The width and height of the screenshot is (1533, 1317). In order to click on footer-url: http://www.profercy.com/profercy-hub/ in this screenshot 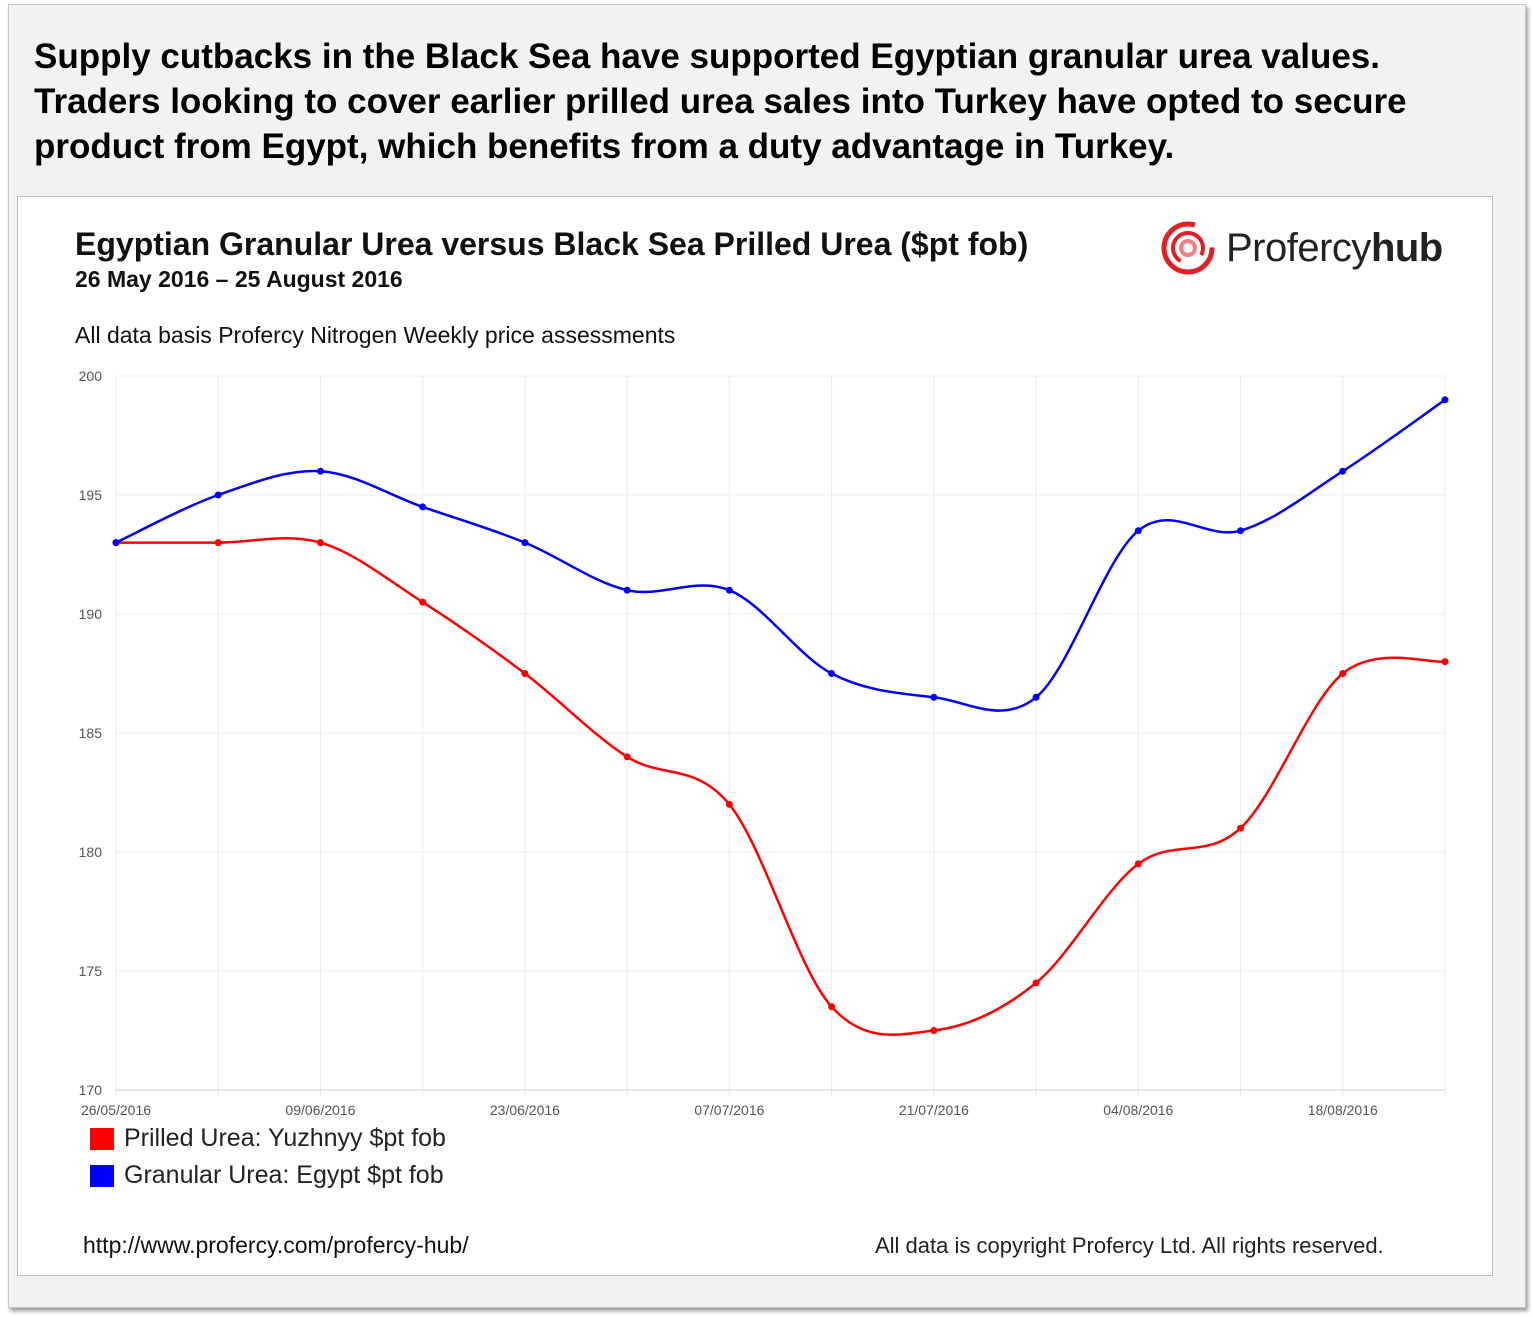, I will do `click(276, 1245)`.